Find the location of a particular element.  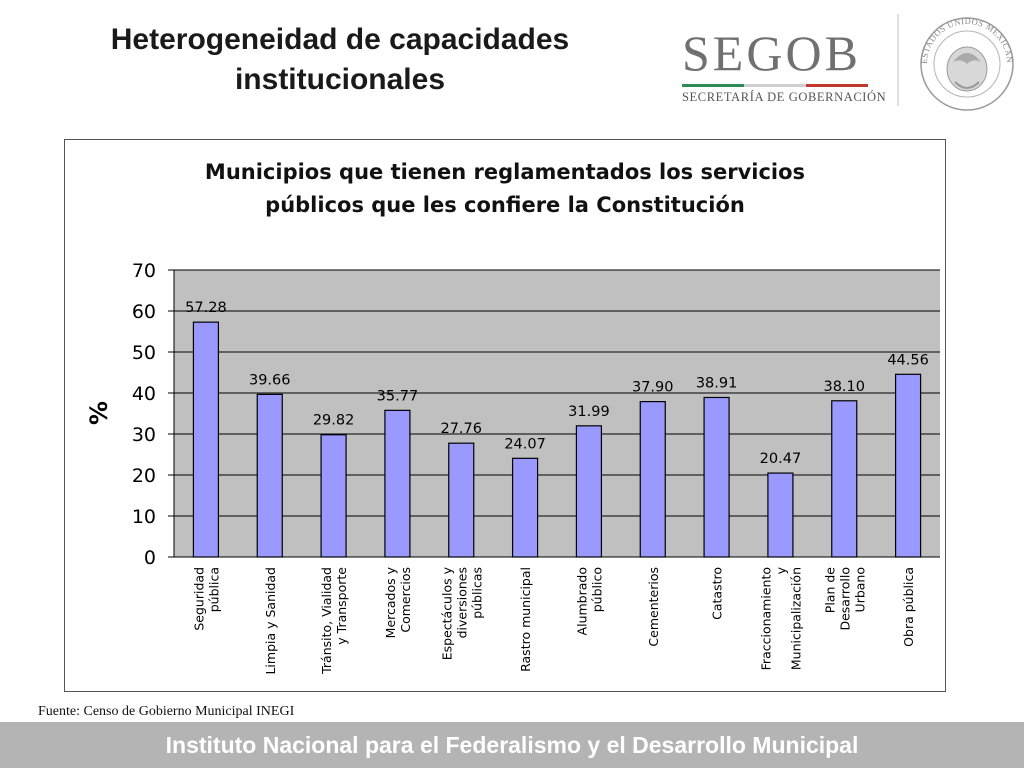

x-tick-label-group: Obra pública is located at coordinates (908, 607).